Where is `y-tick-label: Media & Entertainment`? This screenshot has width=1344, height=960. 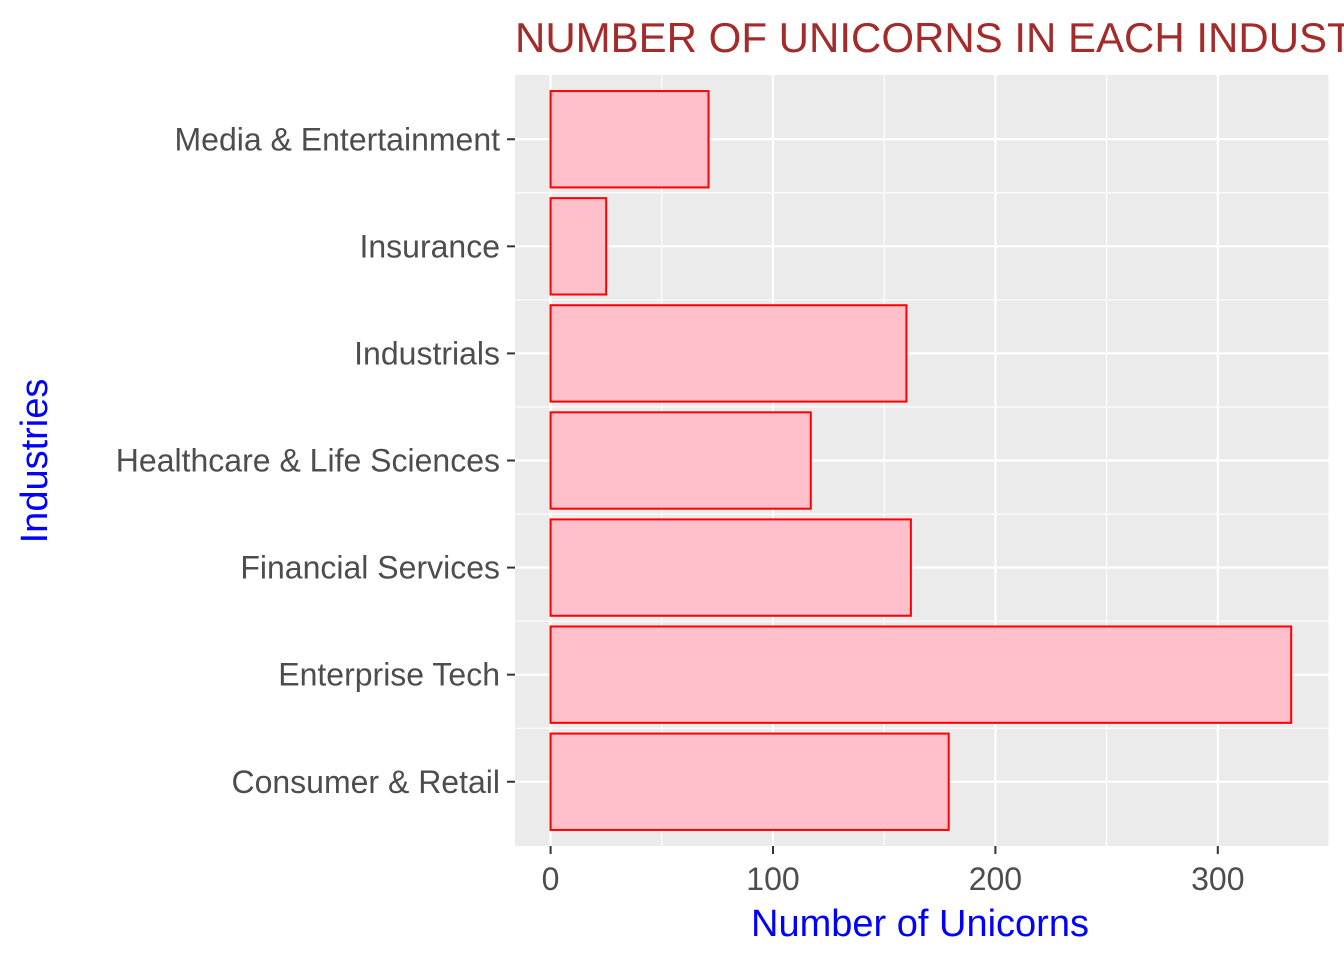
y-tick-label: Media & Entertainment is located at coordinates (338, 139).